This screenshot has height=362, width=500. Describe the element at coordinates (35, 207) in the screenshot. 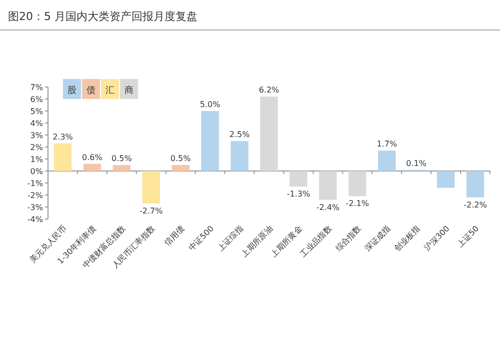

I see `y-tick-label: -3%` at that location.